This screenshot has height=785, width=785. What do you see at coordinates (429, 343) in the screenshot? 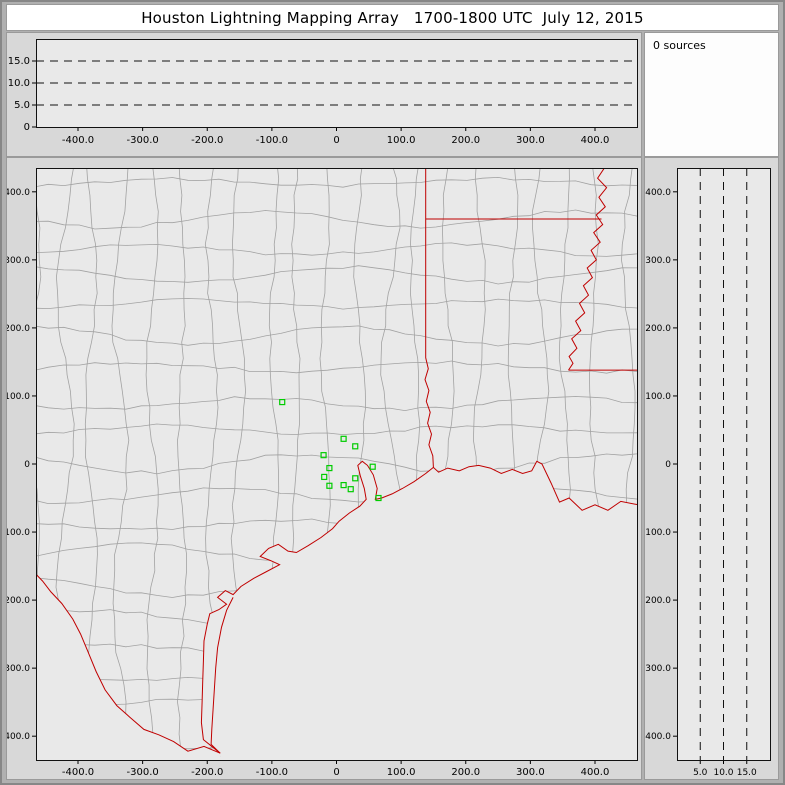
I see `tx-la-border-sabine` at bounding box center [429, 343].